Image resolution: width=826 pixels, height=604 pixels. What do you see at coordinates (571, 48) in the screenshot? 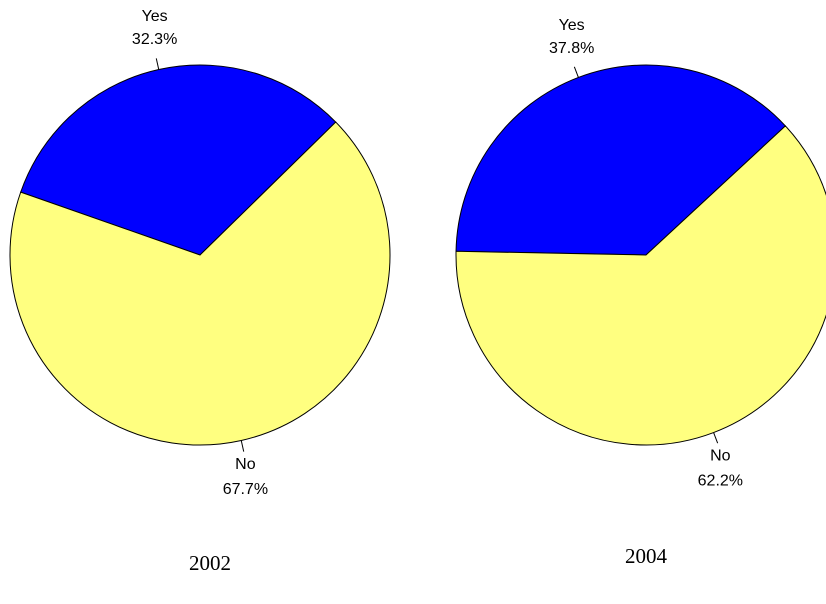
I see `slice-value-label: 37.8%` at bounding box center [571, 48].